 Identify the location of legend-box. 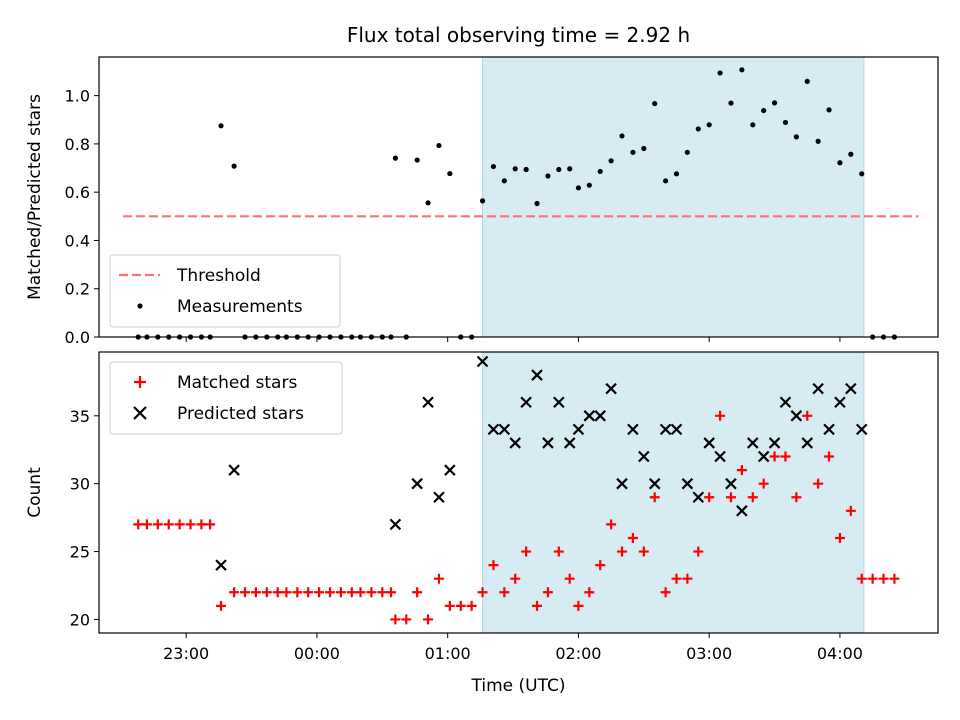
(226, 398).